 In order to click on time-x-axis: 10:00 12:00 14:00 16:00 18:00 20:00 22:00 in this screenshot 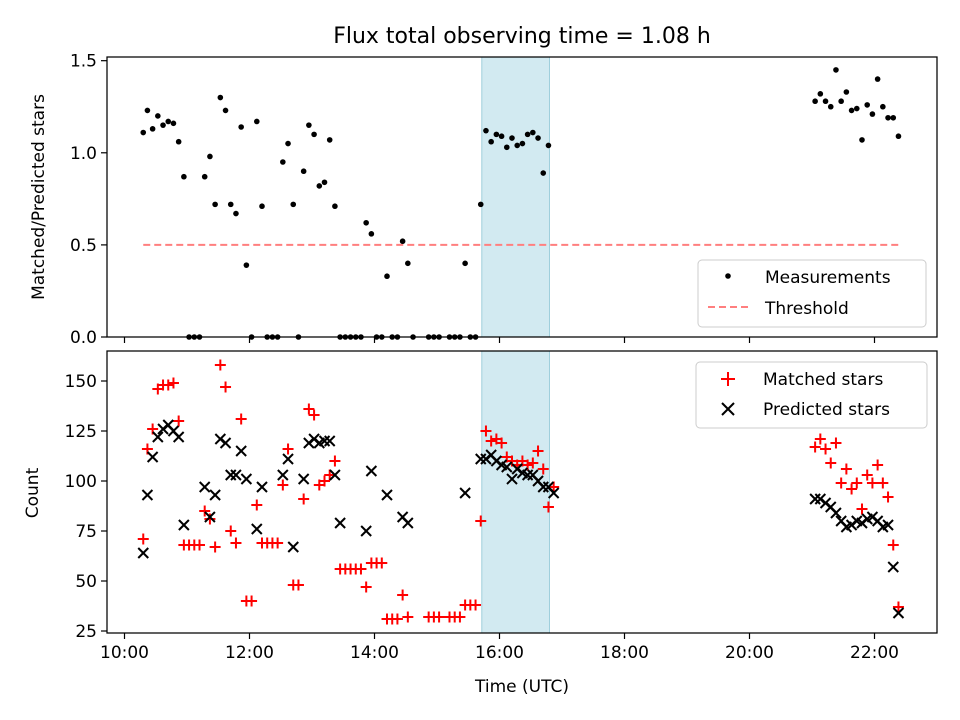, I will do `click(499, 648)`.